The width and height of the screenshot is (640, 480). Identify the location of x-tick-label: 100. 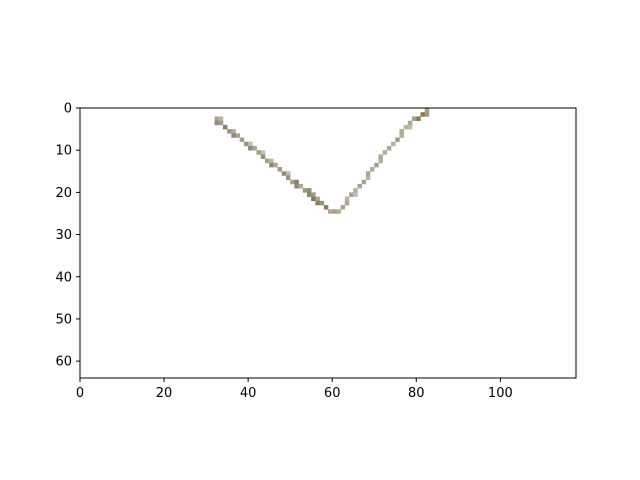
(500, 393).